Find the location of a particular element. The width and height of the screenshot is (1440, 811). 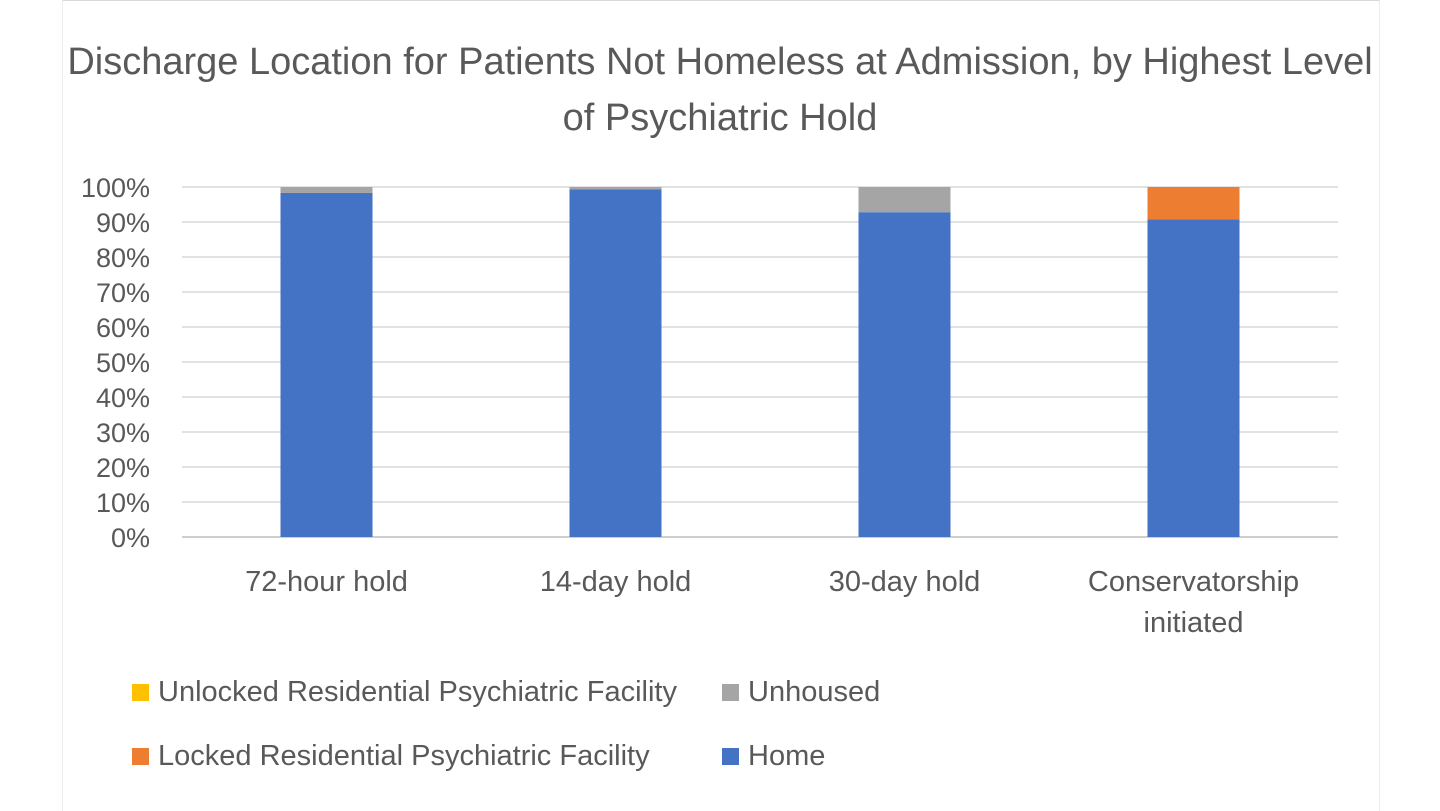

y-tick-label: 40% is located at coordinates (123, 398).